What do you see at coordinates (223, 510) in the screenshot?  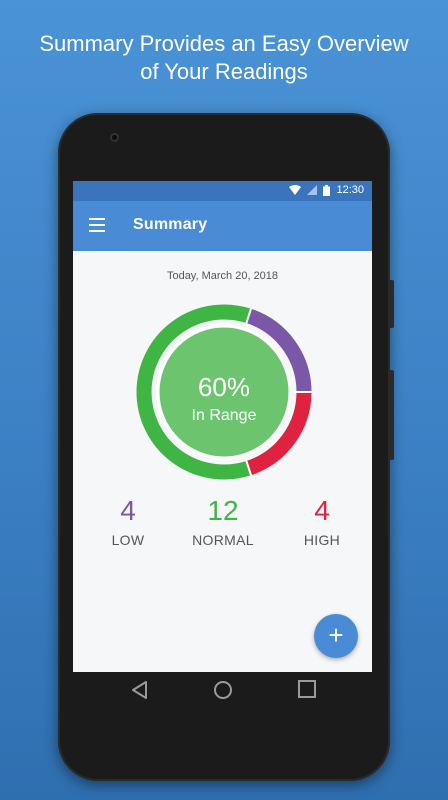 I see `stat-normal-value: 12` at bounding box center [223, 510].